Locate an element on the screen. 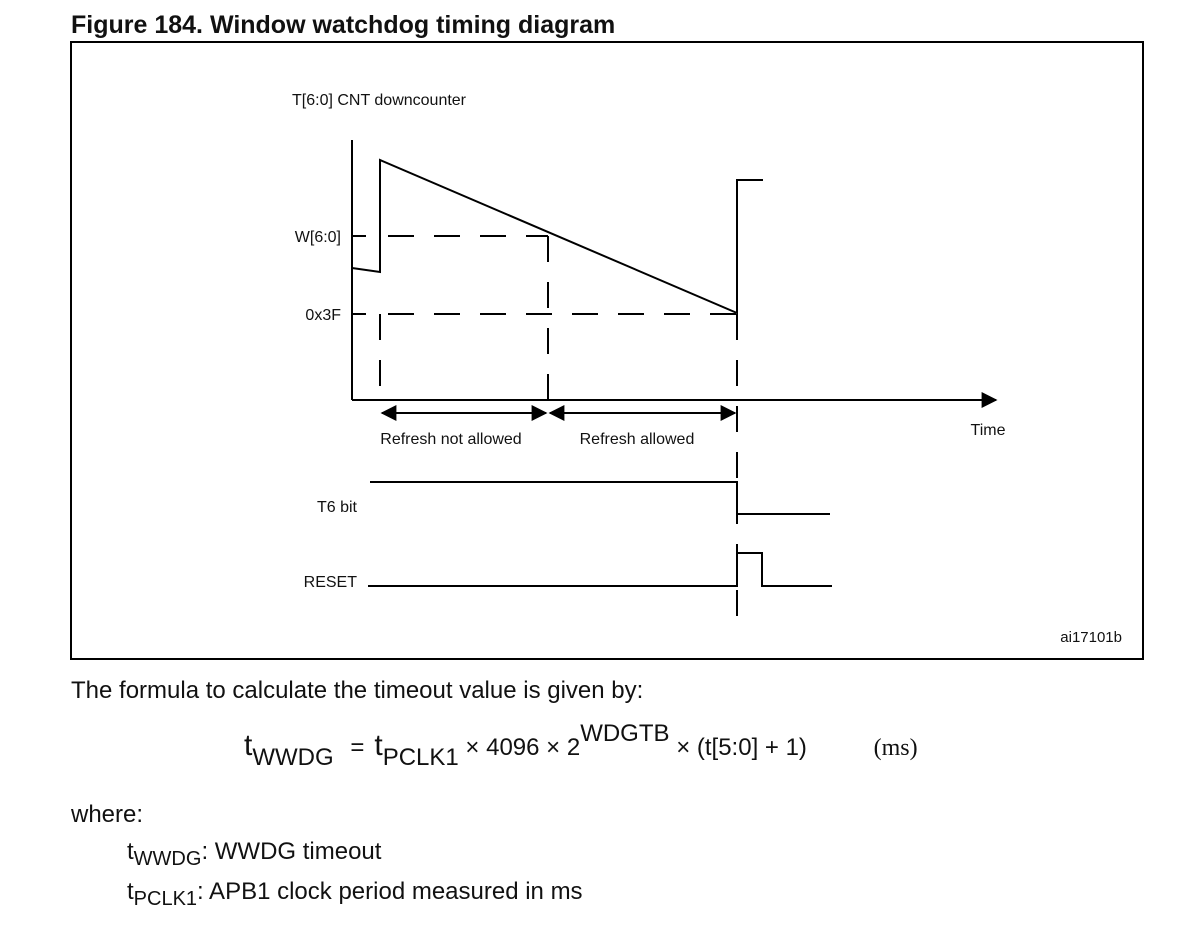 This screenshot has width=1194, height=925. threshold-label: 0x3F is located at coordinates (323, 315).